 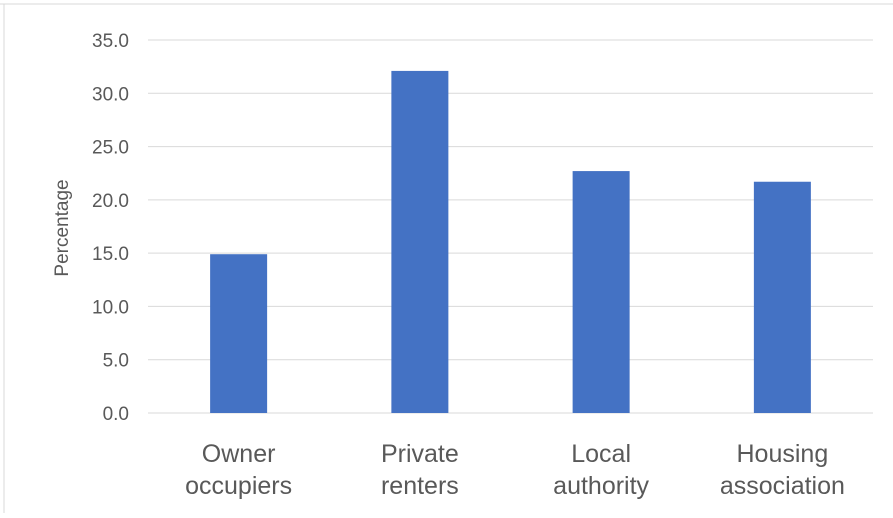 I want to click on x-category-label: occupiers, so click(x=238, y=486).